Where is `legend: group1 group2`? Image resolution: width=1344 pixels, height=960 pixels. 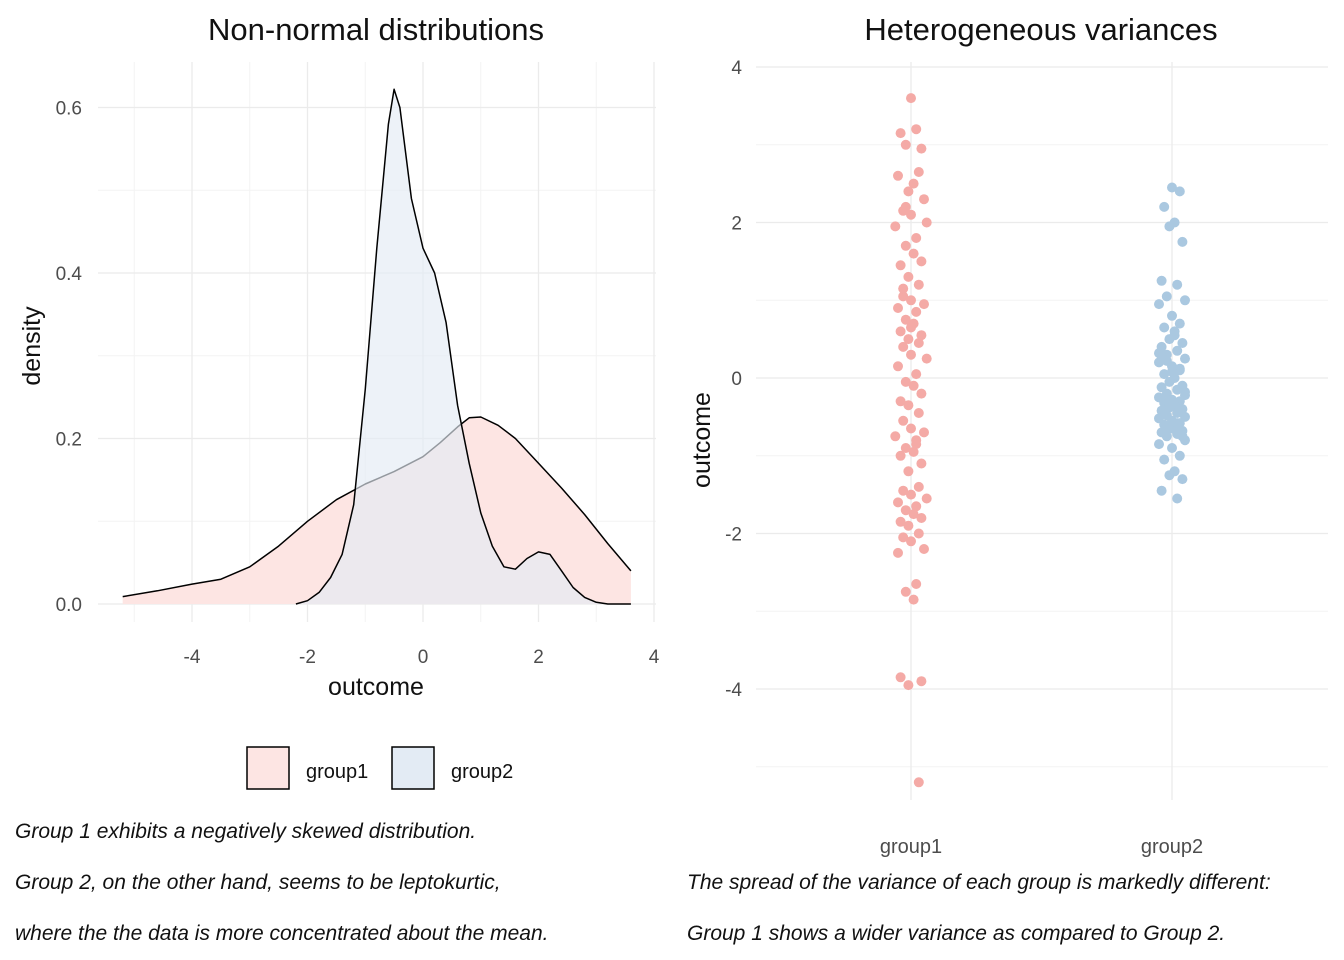 legend: group1 group2 is located at coordinates (379, 768).